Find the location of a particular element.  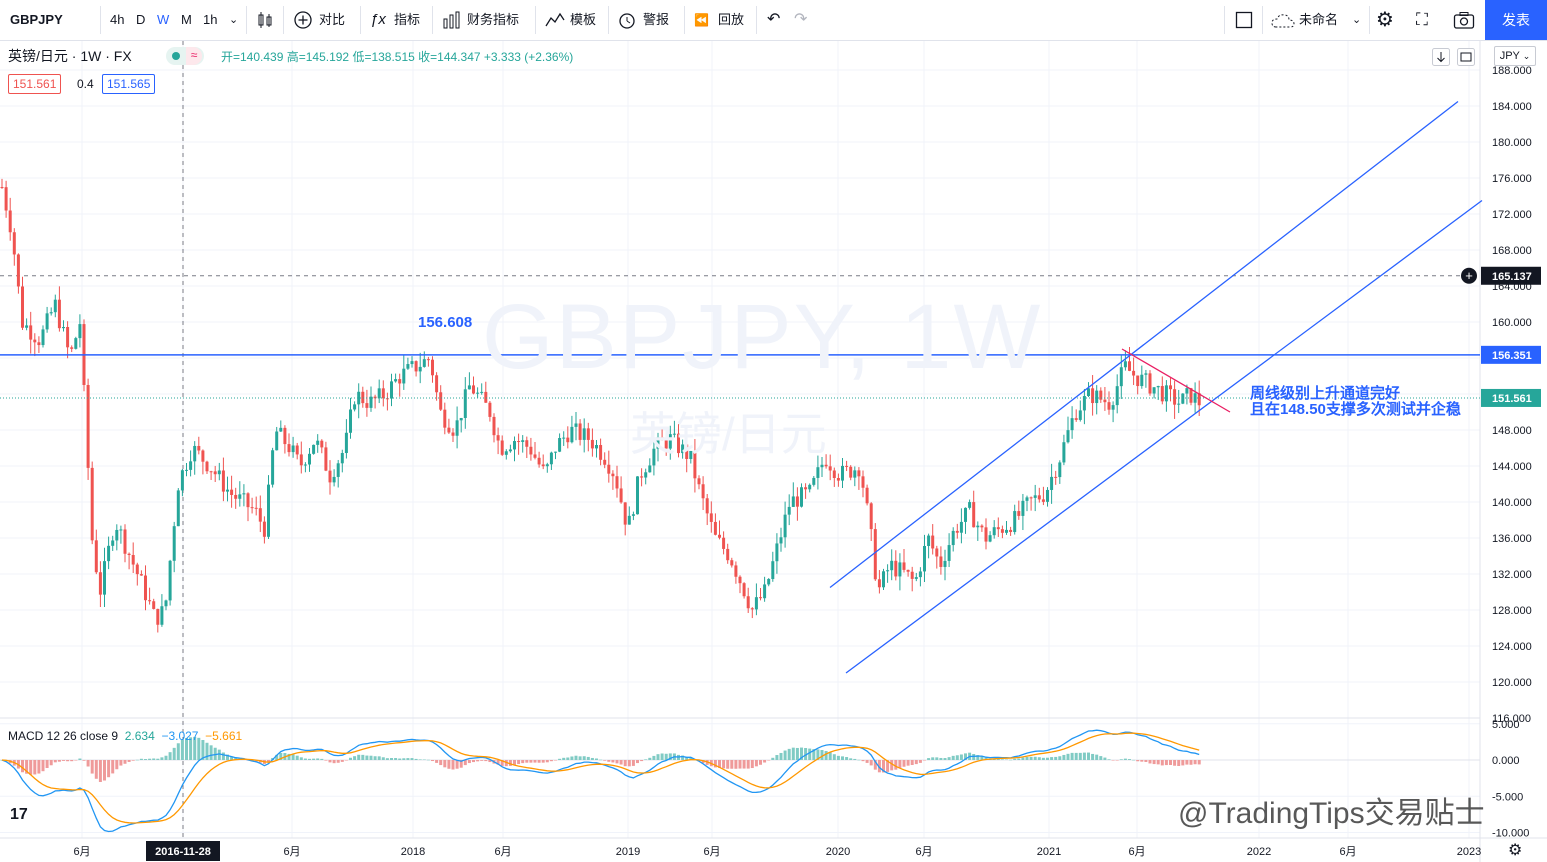

templates-button: 模板 is located at coordinates (583, 19).